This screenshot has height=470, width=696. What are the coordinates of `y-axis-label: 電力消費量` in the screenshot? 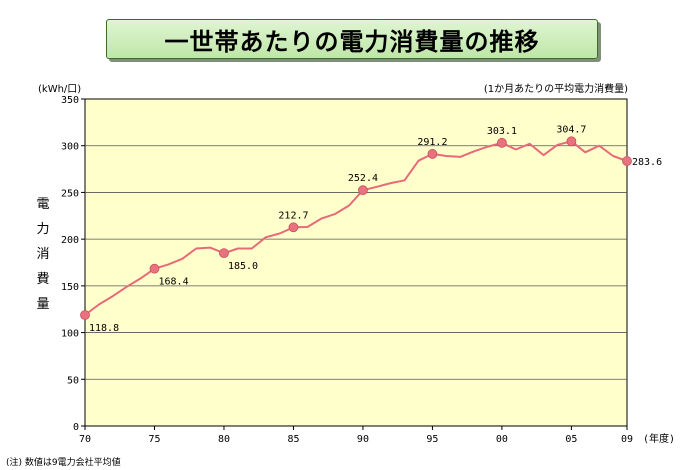 It's located at (43, 254).